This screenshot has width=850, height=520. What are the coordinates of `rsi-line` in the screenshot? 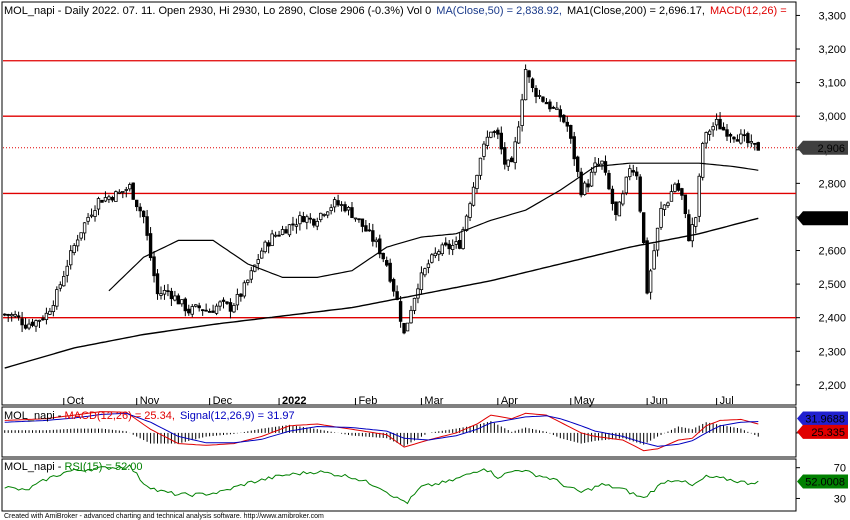 It's located at (381, 484).